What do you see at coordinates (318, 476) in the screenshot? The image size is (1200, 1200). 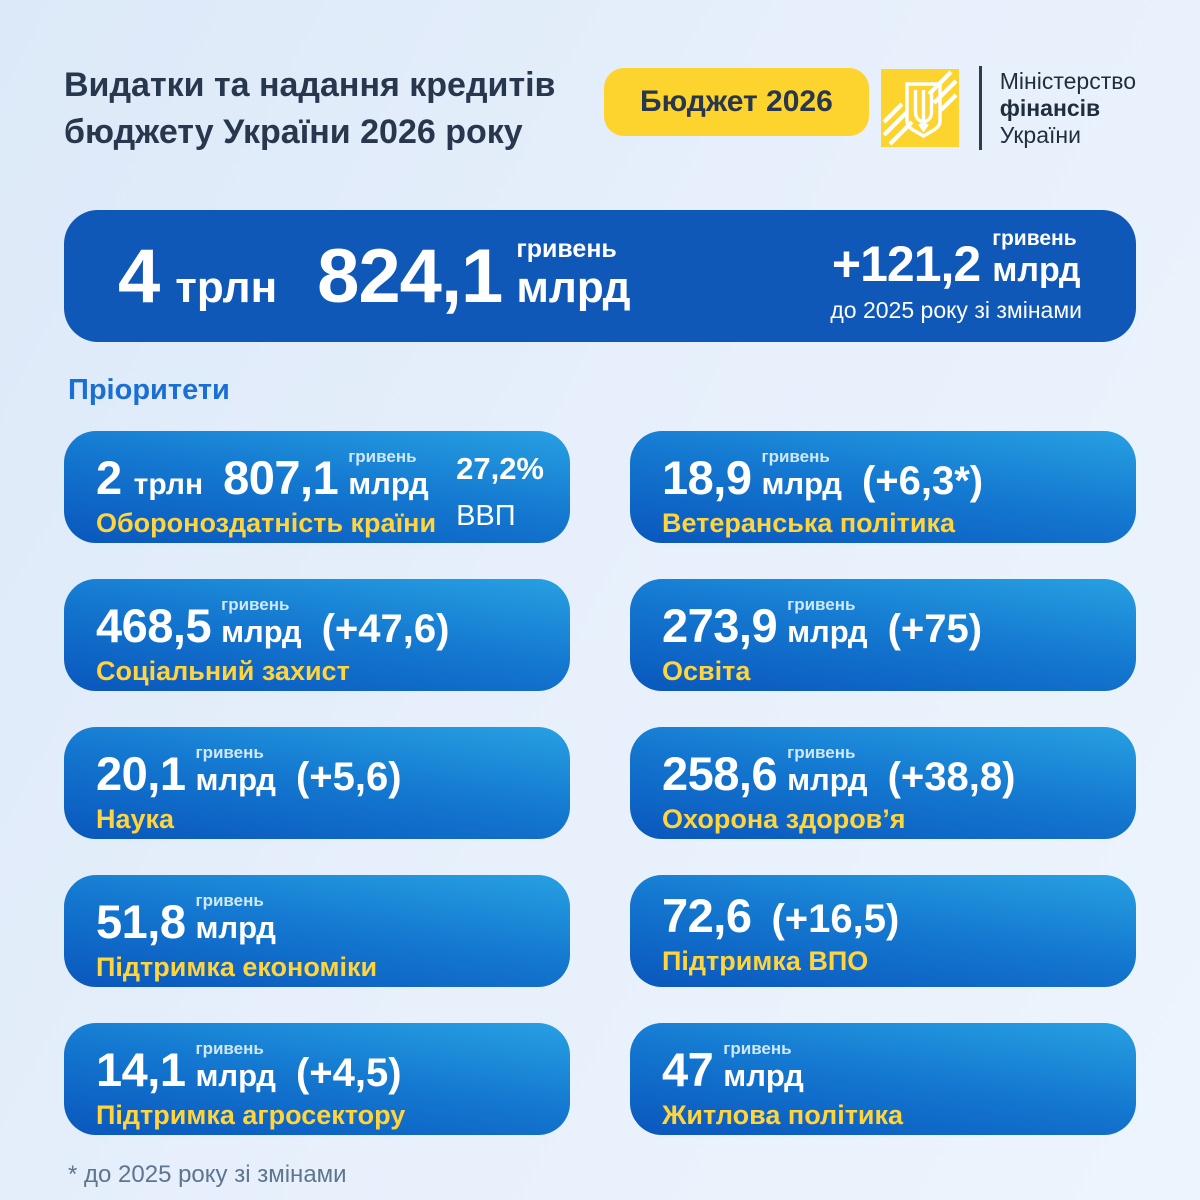 I see `card-amount-line: 2 трлн 807,1 гривень млрд` at bounding box center [318, 476].